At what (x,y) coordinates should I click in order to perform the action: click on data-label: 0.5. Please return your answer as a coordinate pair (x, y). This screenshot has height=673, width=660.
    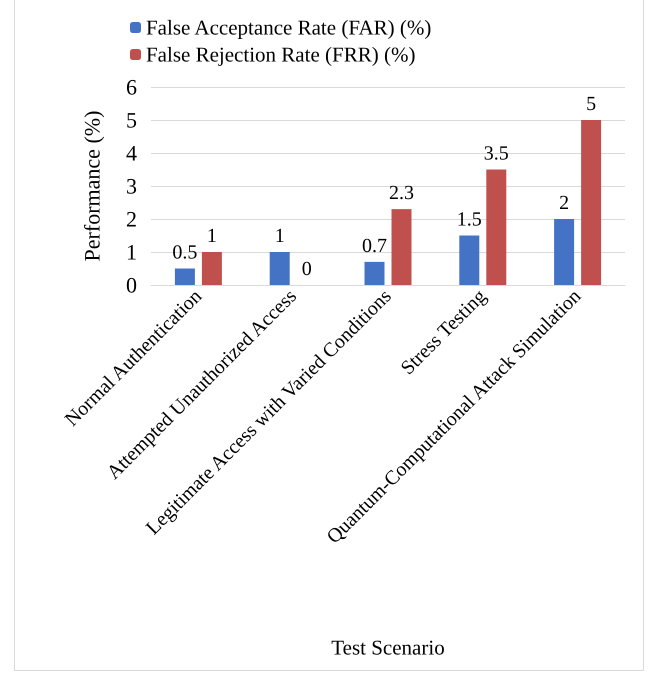
    Looking at the image, I should click on (185, 253).